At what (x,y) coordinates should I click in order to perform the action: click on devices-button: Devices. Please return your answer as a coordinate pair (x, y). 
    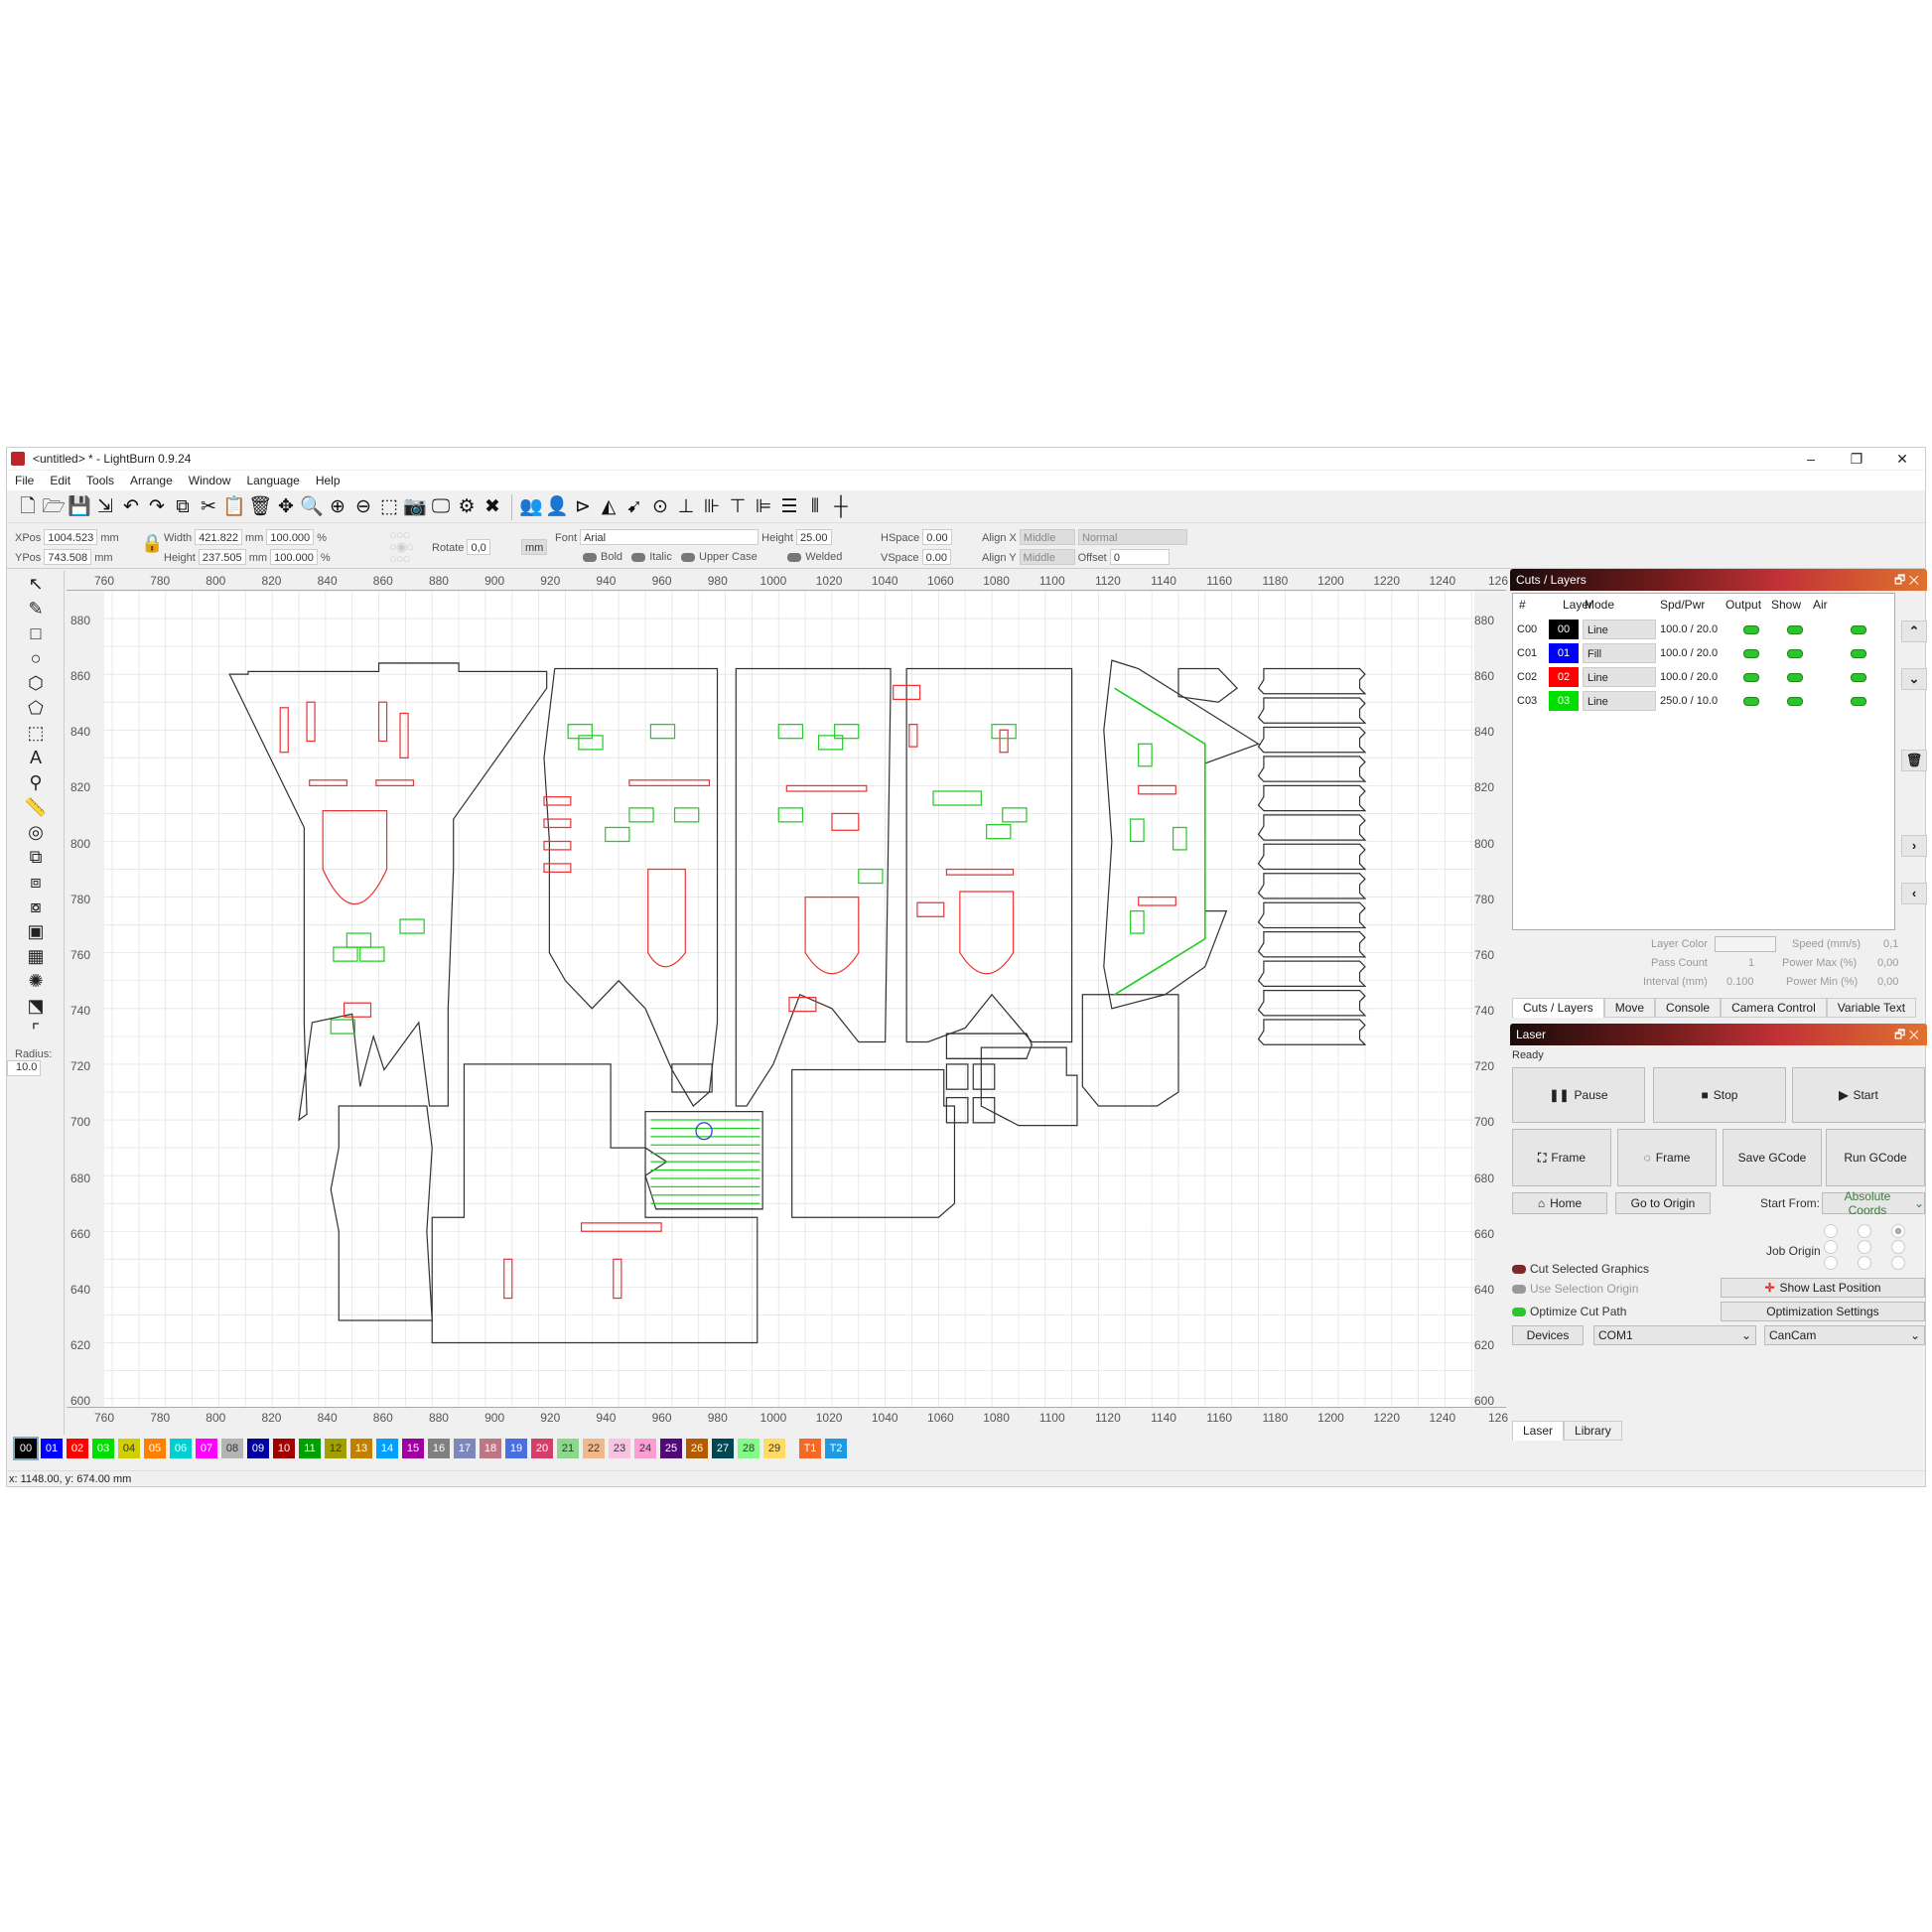
    Looking at the image, I should click on (1548, 1335).